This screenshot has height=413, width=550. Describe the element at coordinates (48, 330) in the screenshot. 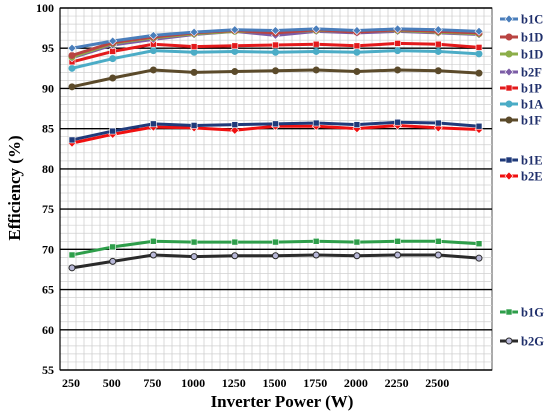

I see `y-tick-label: 60` at that location.